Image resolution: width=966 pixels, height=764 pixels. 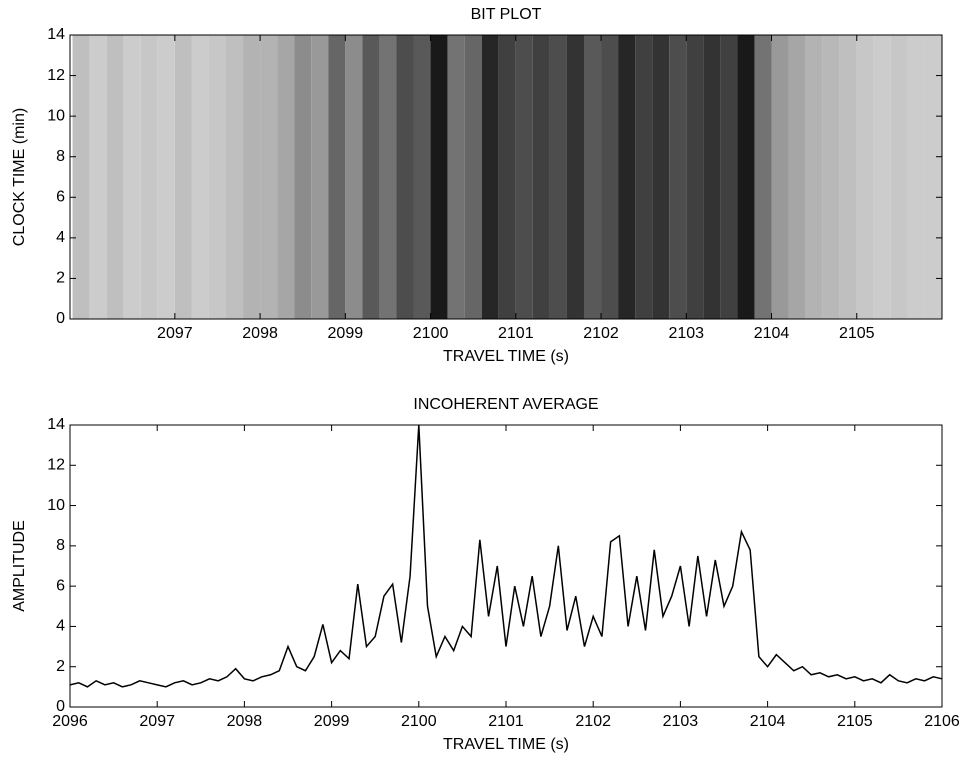 I want to click on x-tick-label: 2096, so click(x=70, y=721).